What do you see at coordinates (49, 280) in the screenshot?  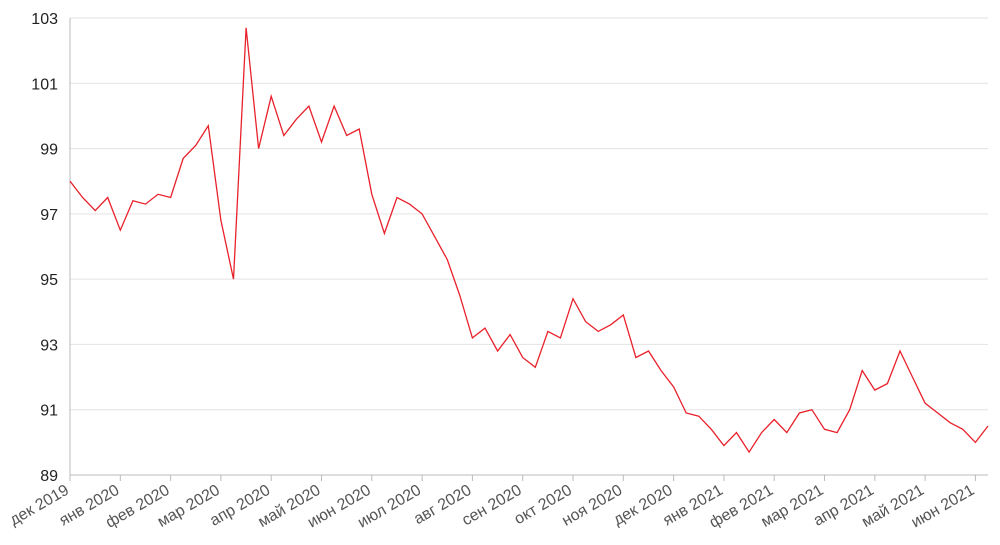 I see `y-tick-label: 95` at bounding box center [49, 280].